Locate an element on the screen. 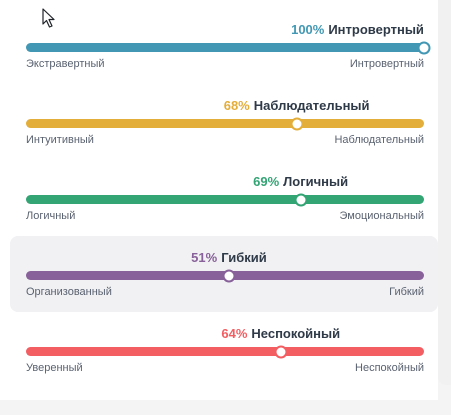  trait-value: 64% Неспокойный is located at coordinates (280, 333).